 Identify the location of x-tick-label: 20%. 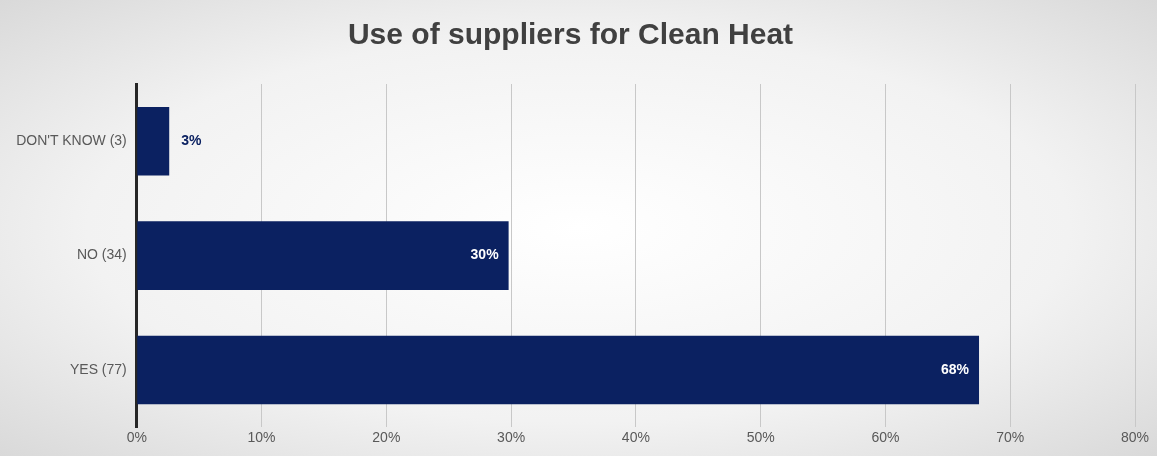
(386, 437).